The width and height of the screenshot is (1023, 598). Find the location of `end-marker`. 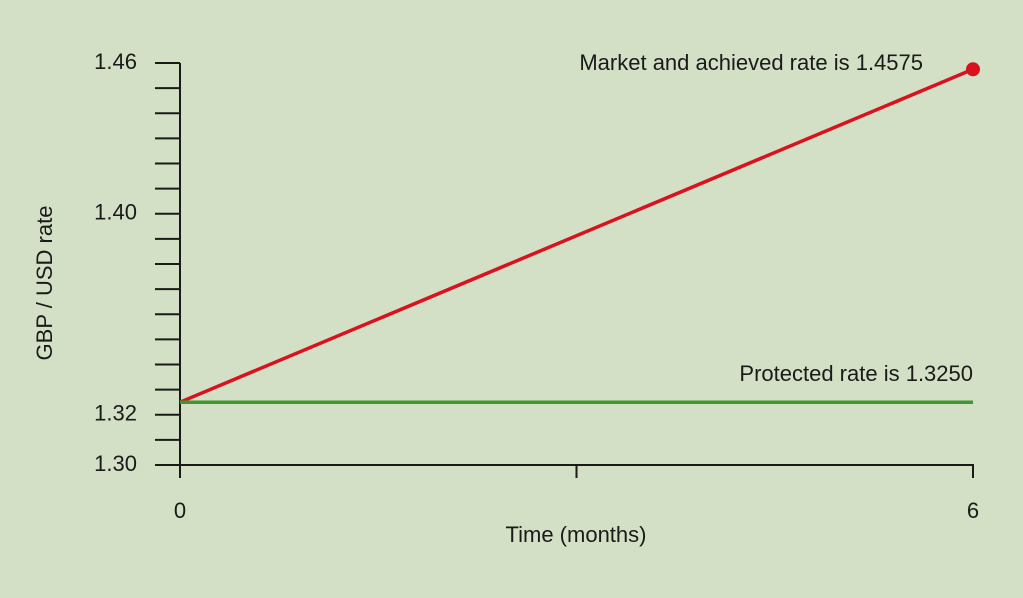

end-marker is located at coordinates (973, 69).